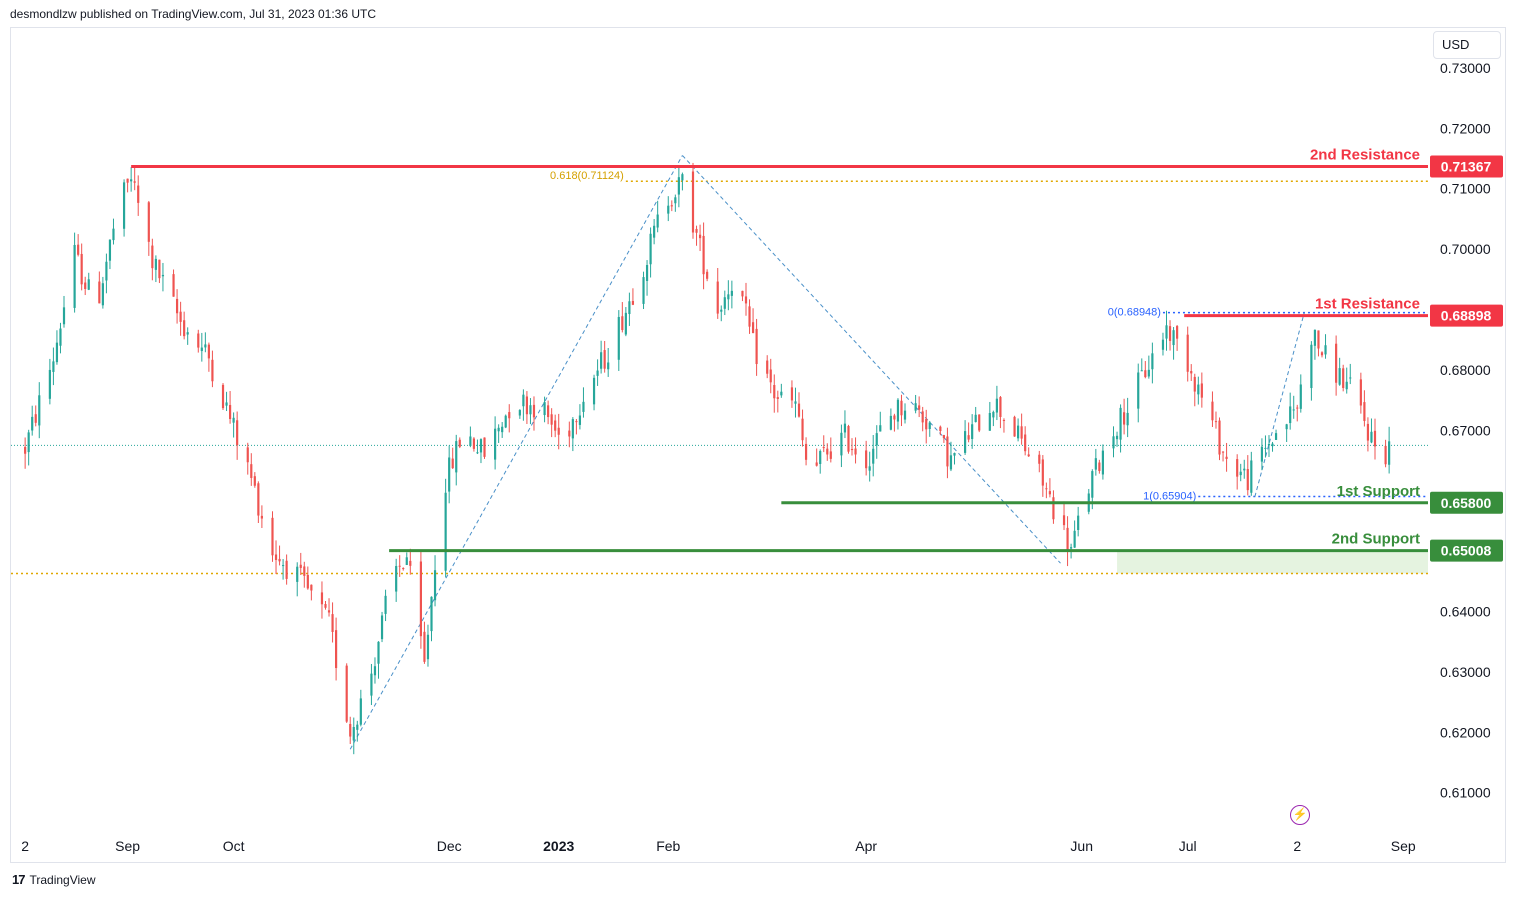 Image resolution: width=1517 pixels, height=899 pixels. What do you see at coordinates (1376, 539) in the screenshot?
I see `level-name-4: 2nd Support` at bounding box center [1376, 539].